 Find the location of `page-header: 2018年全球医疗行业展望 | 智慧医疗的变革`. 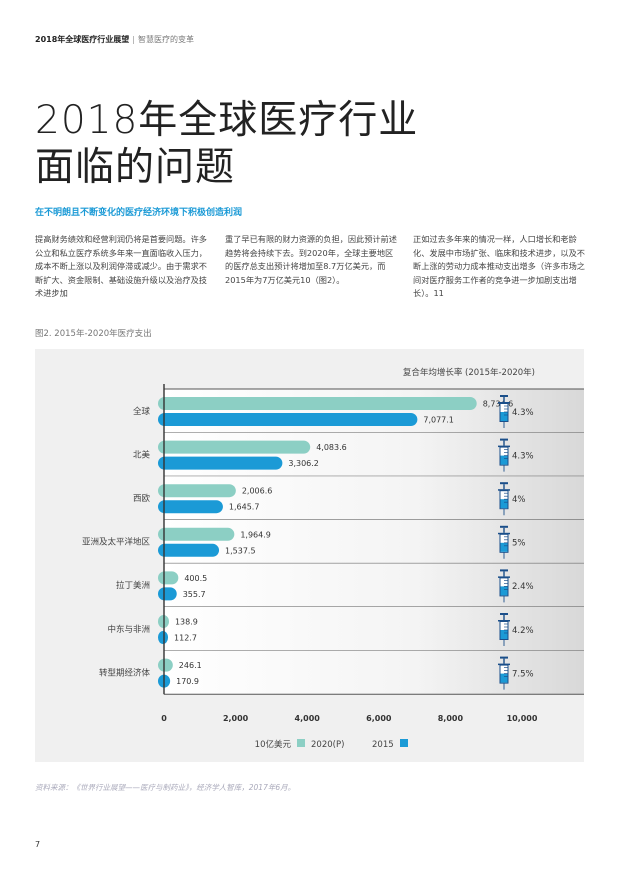

page-header: 2018年全球医疗行业展望 | 智慧医疗的变革 is located at coordinates (114, 39).